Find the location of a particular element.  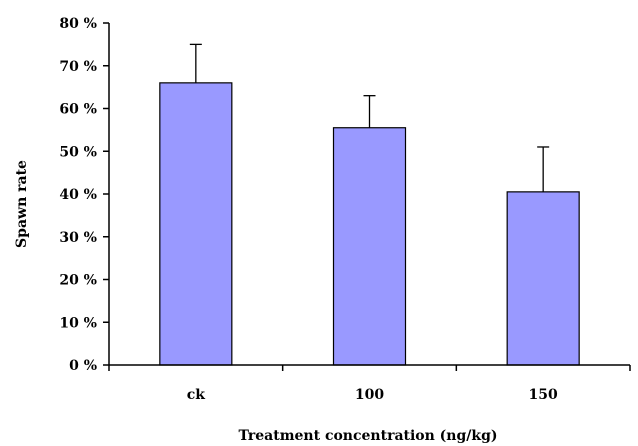

y-tick-label: 80 % is located at coordinates (78, 24).